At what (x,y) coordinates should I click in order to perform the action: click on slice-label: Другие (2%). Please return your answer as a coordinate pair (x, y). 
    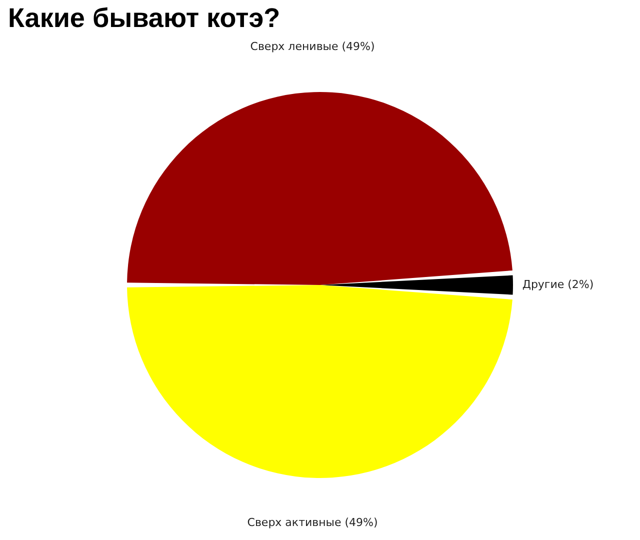
    Looking at the image, I should click on (558, 284).